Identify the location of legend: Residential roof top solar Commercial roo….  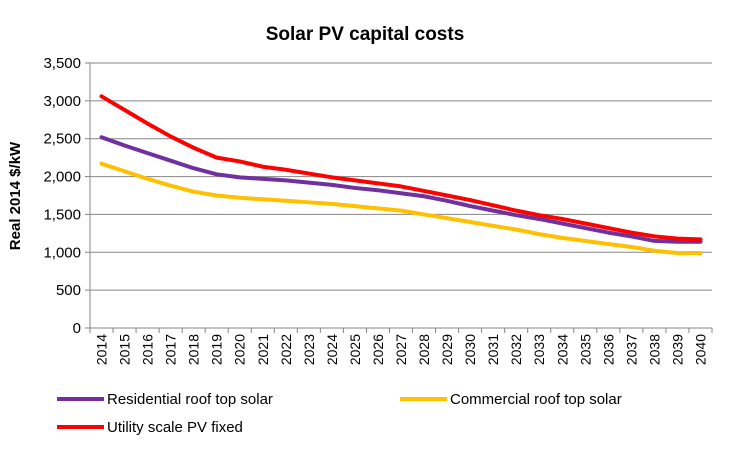
(339, 413).